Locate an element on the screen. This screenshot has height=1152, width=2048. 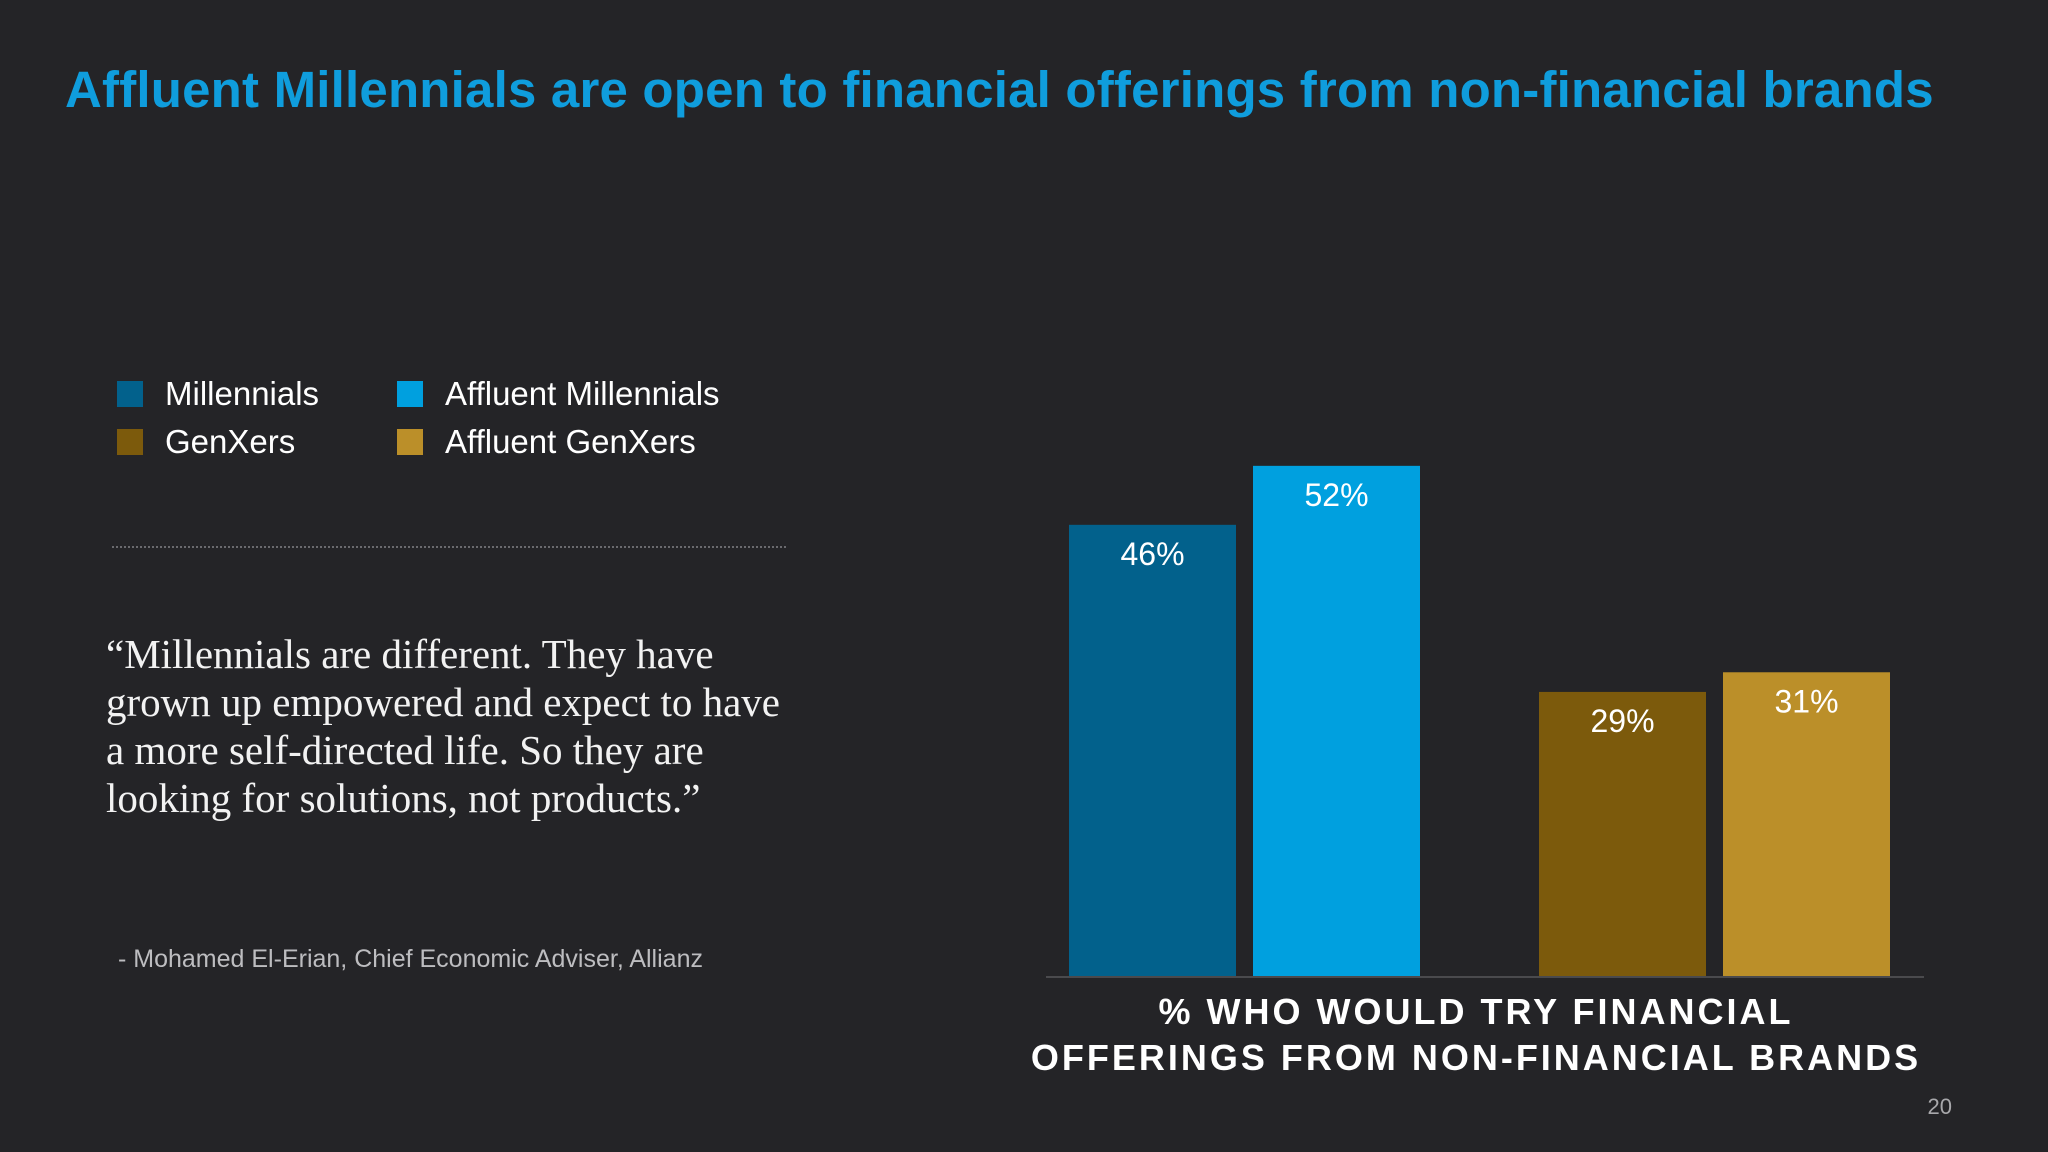
legend-label-affluent-genxers: Affluent GenXers is located at coordinates (570, 441).